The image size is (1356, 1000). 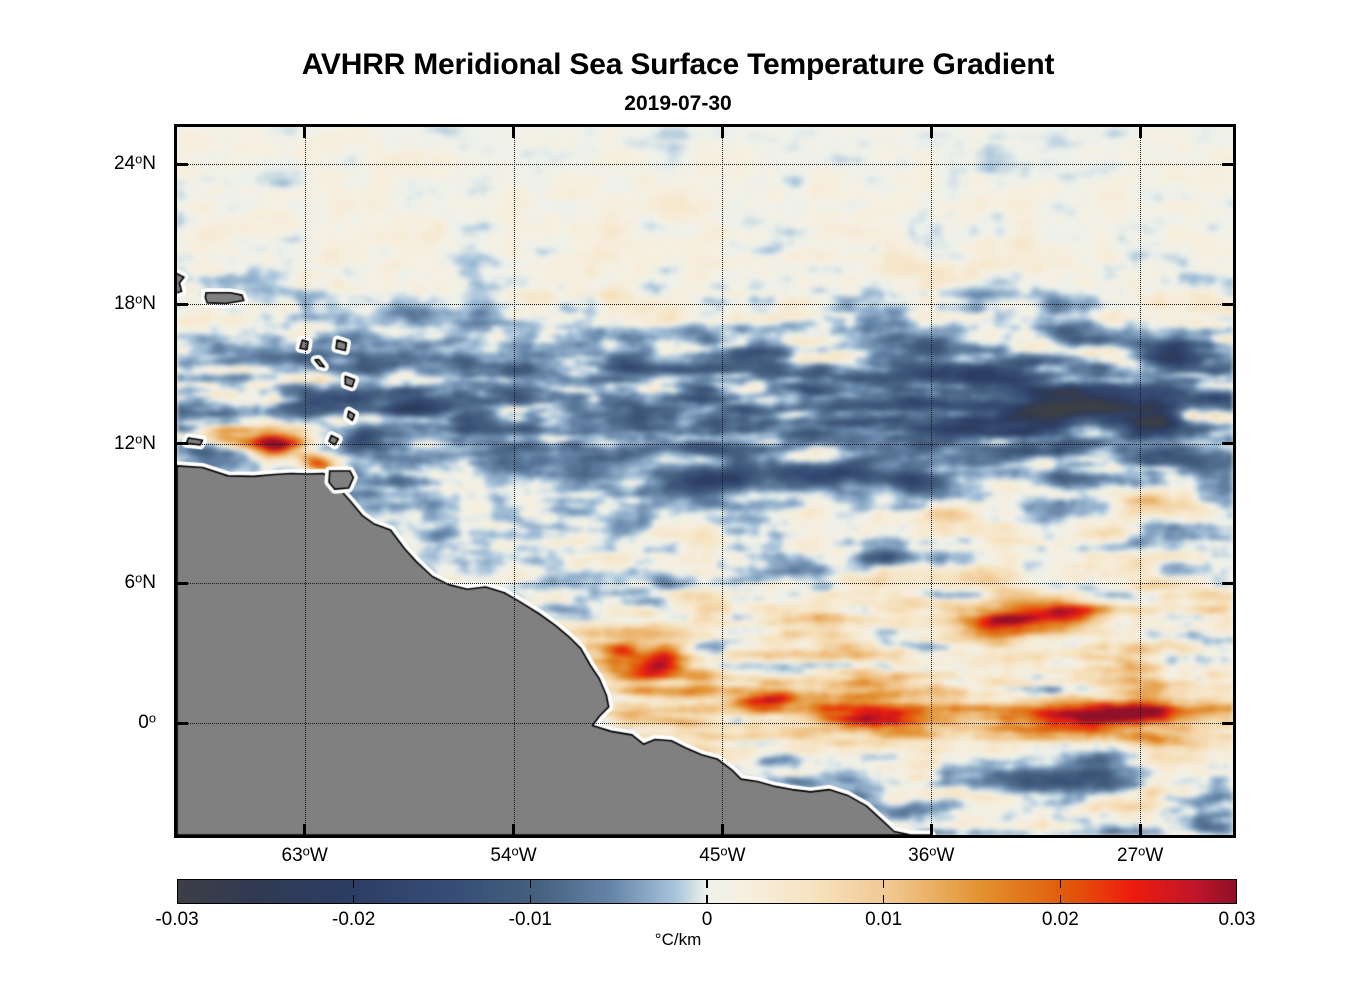 What do you see at coordinates (884, 919) in the screenshot?
I see `colorbar-tick-label: 0.01` at bounding box center [884, 919].